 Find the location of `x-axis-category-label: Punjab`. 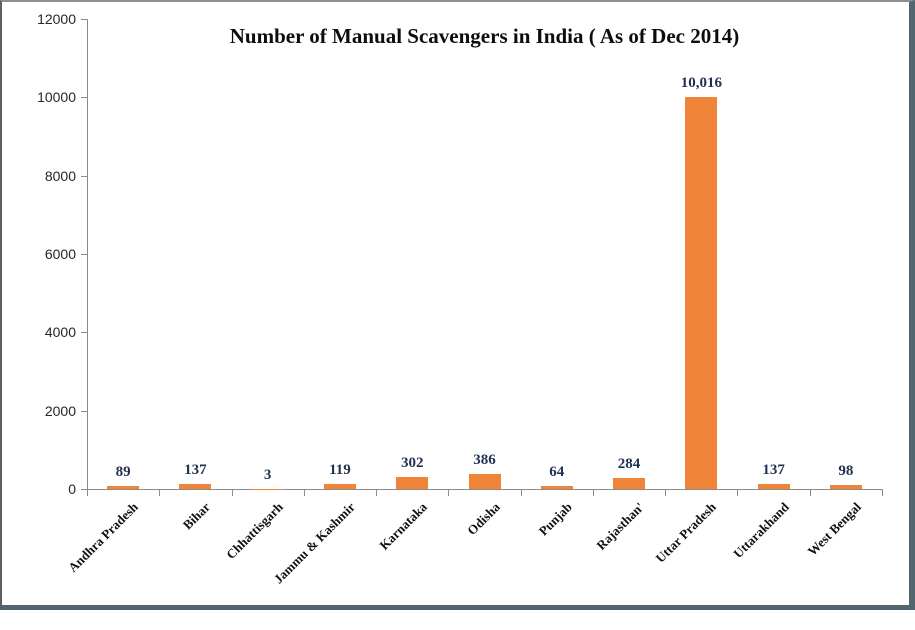

x-axis-category-label: Punjab is located at coordinates (510, 565).